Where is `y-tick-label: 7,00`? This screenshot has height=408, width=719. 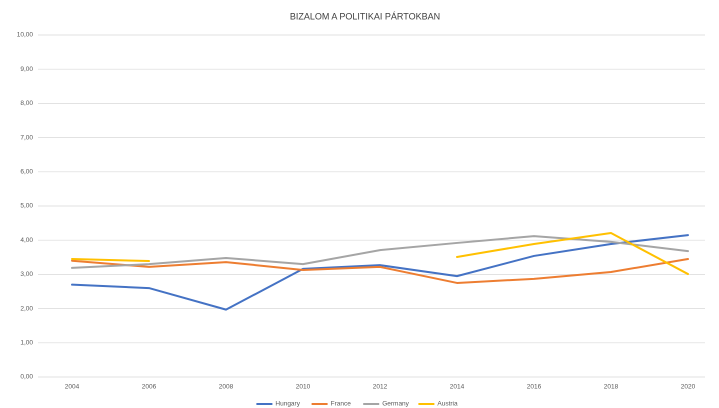
y-tick-label: 7,00 is located at coordinates (26, 137).